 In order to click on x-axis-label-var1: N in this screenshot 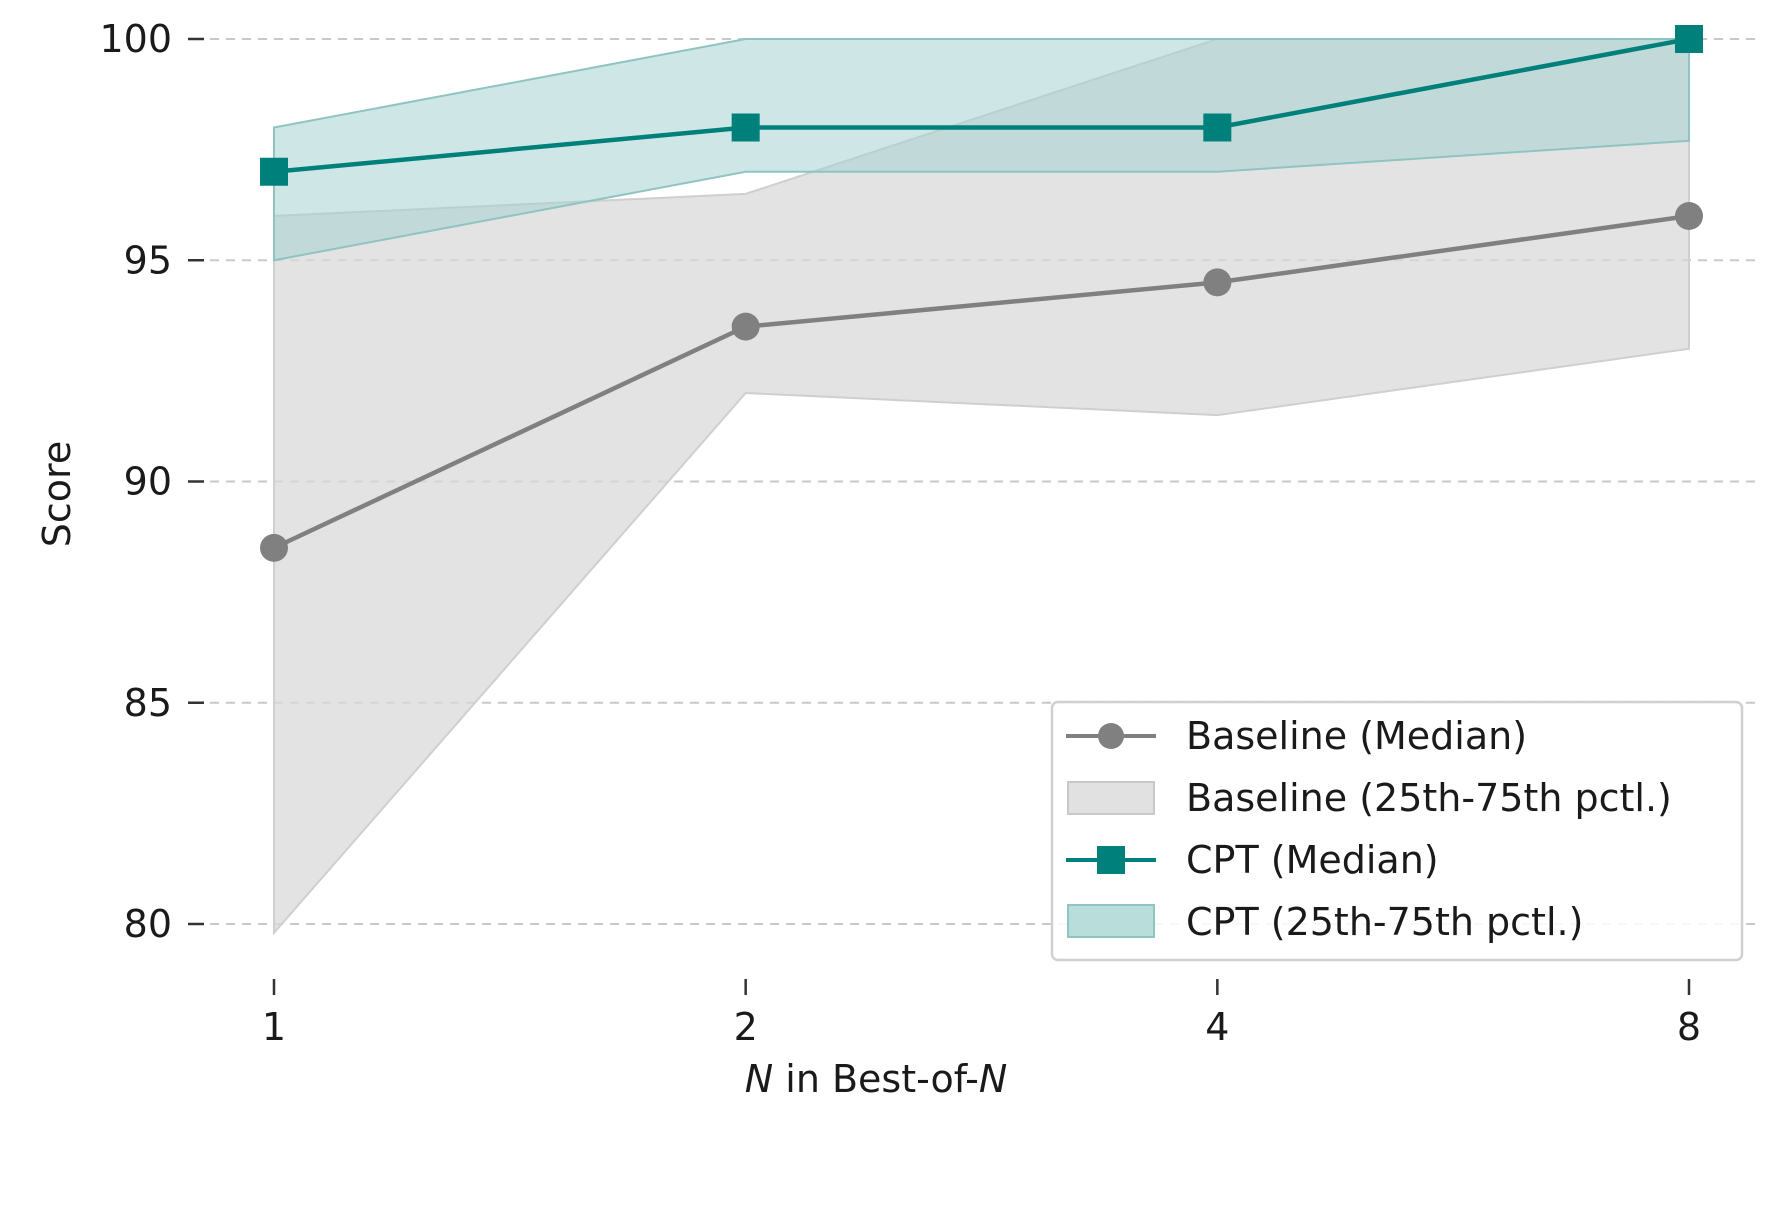, I will do `click(759, 1079)`.